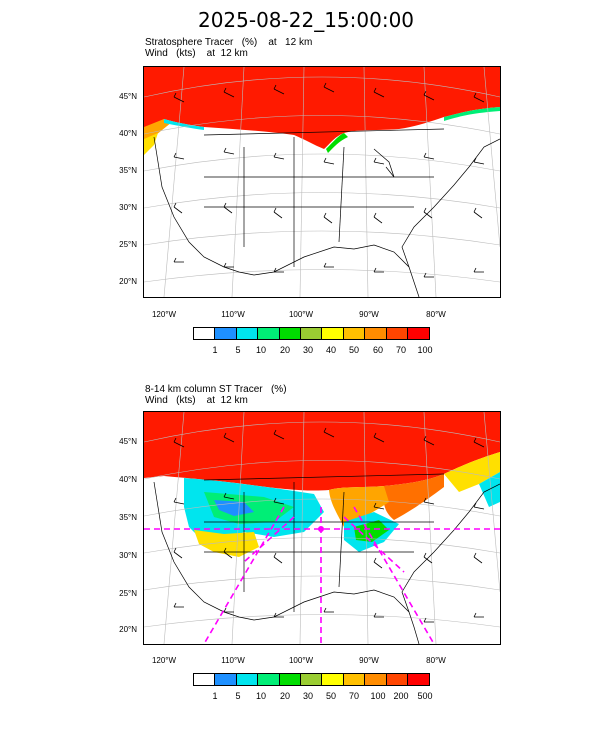  What do you see at coordinates (128, 441) in the screenshot?
I see `panel2-lat-label: 45°N` at bounding box center [128, 441].